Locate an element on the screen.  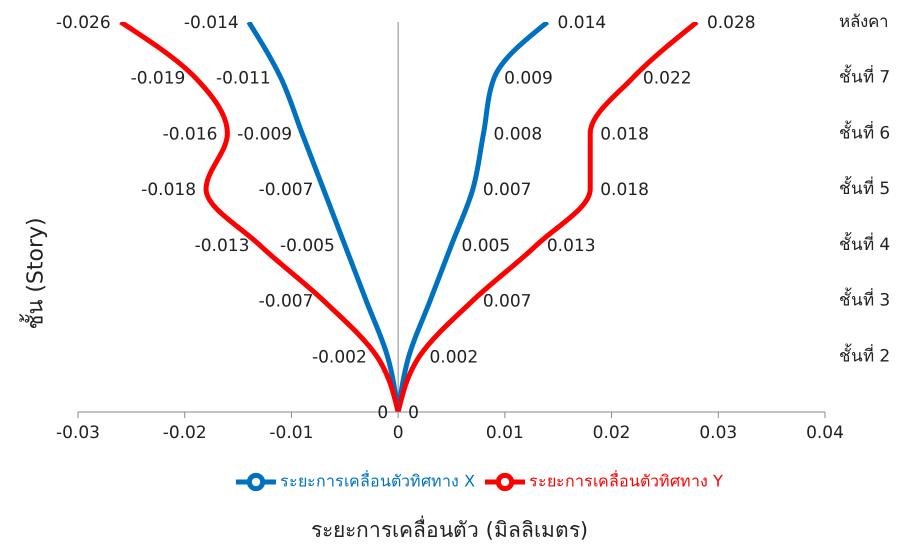
x-tick-label: 0.03 is located at coordinates (718, 433).